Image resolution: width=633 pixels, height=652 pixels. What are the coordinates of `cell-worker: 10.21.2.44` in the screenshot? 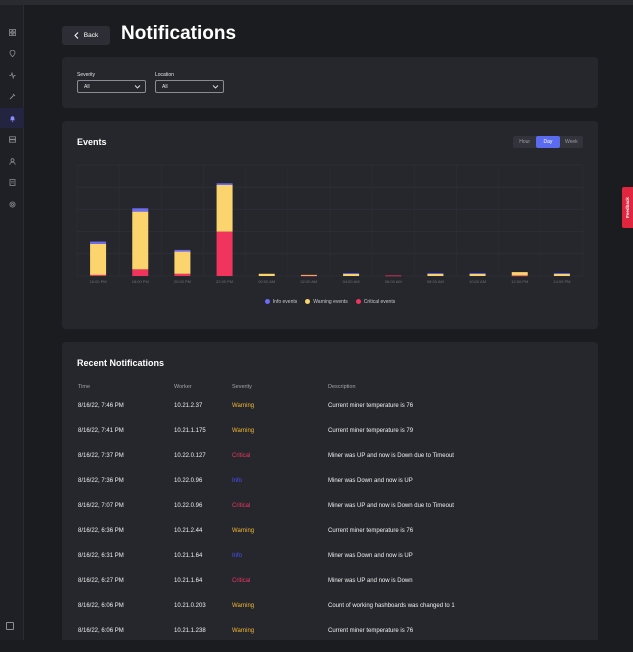 It's located at (188, 531).